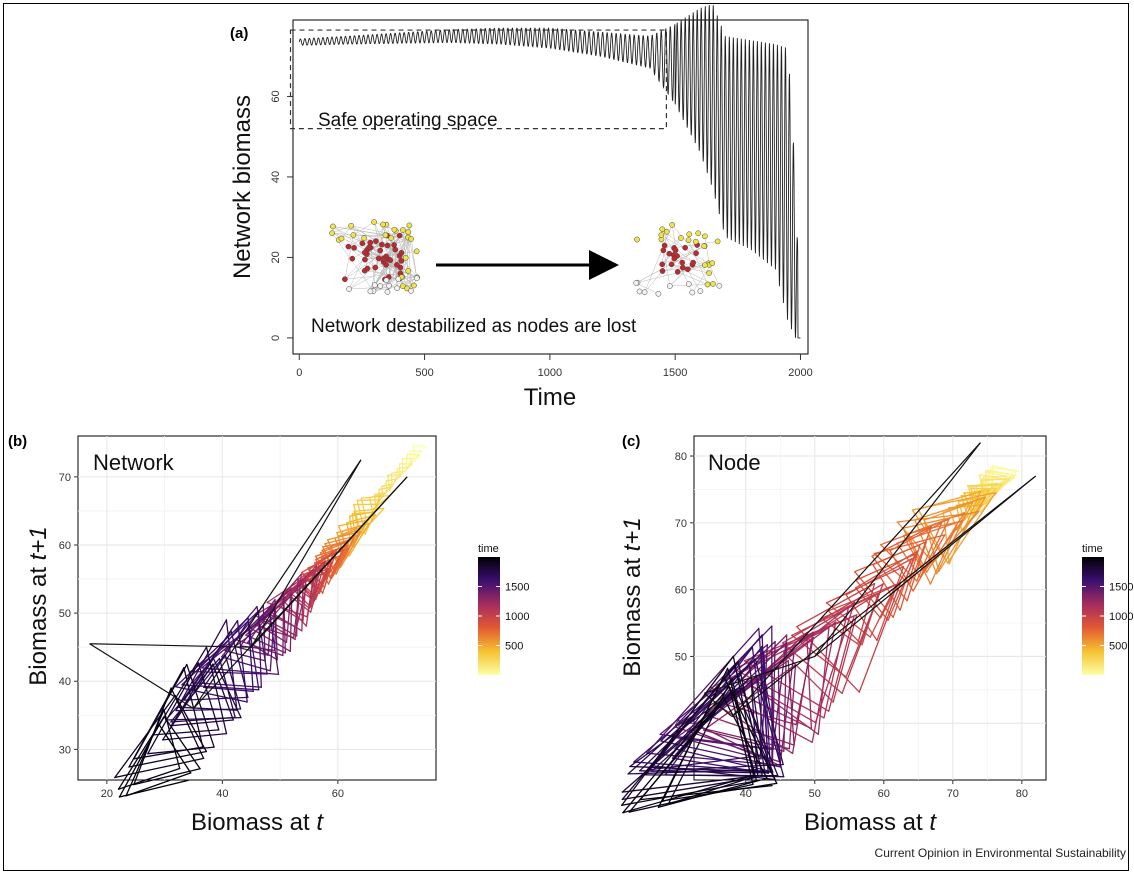 The image size is (1134, 876). I want to click on network-graphic-after, so click(678, 259).